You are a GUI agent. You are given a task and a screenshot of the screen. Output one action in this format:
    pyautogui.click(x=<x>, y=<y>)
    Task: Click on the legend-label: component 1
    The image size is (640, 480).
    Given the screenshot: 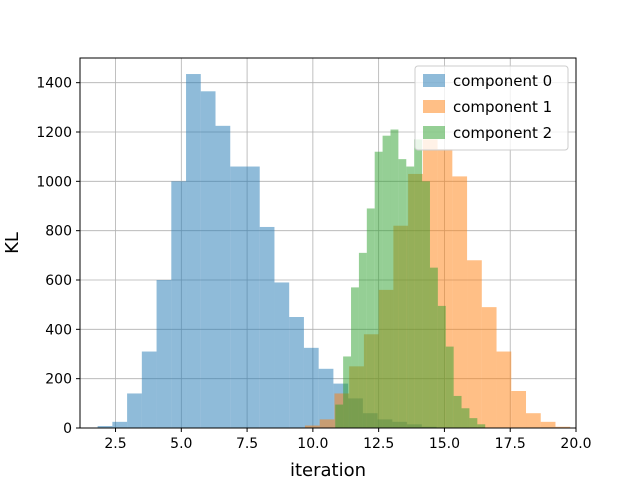 What is the action you would take?
    pyautogui.click(x=502, y=107)
    